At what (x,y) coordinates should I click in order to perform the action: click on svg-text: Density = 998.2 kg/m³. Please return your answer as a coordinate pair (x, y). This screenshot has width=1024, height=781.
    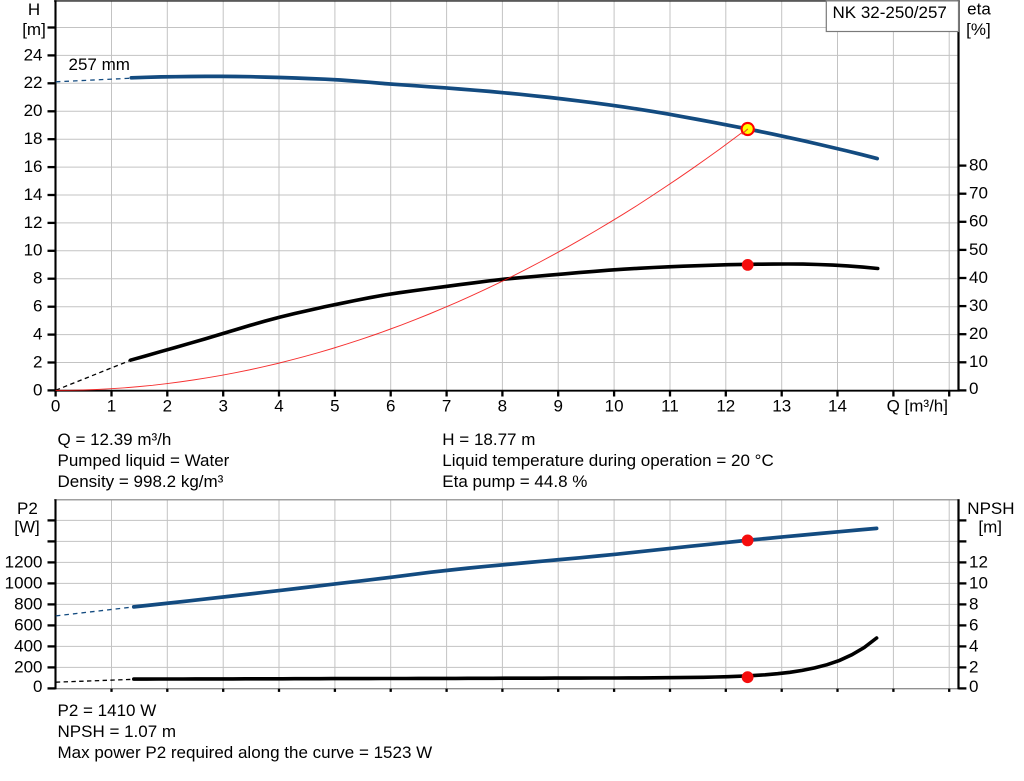
    Looking at the image, I should click on (141, 481).